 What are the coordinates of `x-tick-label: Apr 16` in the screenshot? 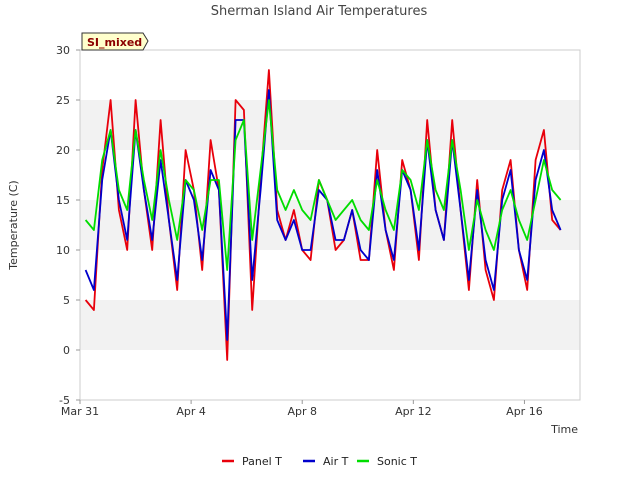 It's located at (524, 411).